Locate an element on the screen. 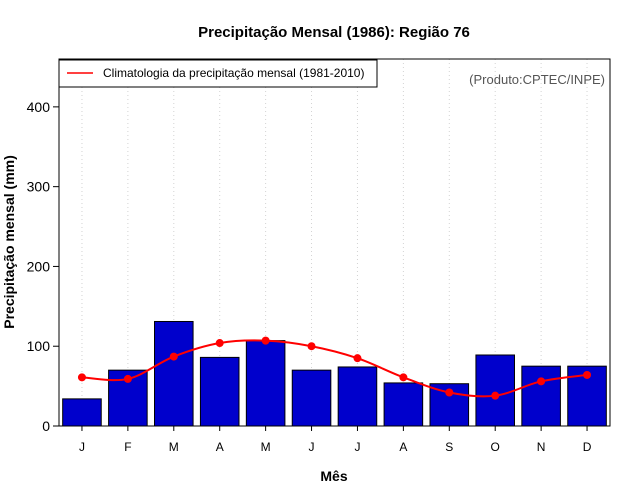 Image resolution: width=640 pixels, height=500 pixels. y-tick-label: 400 is located at coordinates (39, 107).